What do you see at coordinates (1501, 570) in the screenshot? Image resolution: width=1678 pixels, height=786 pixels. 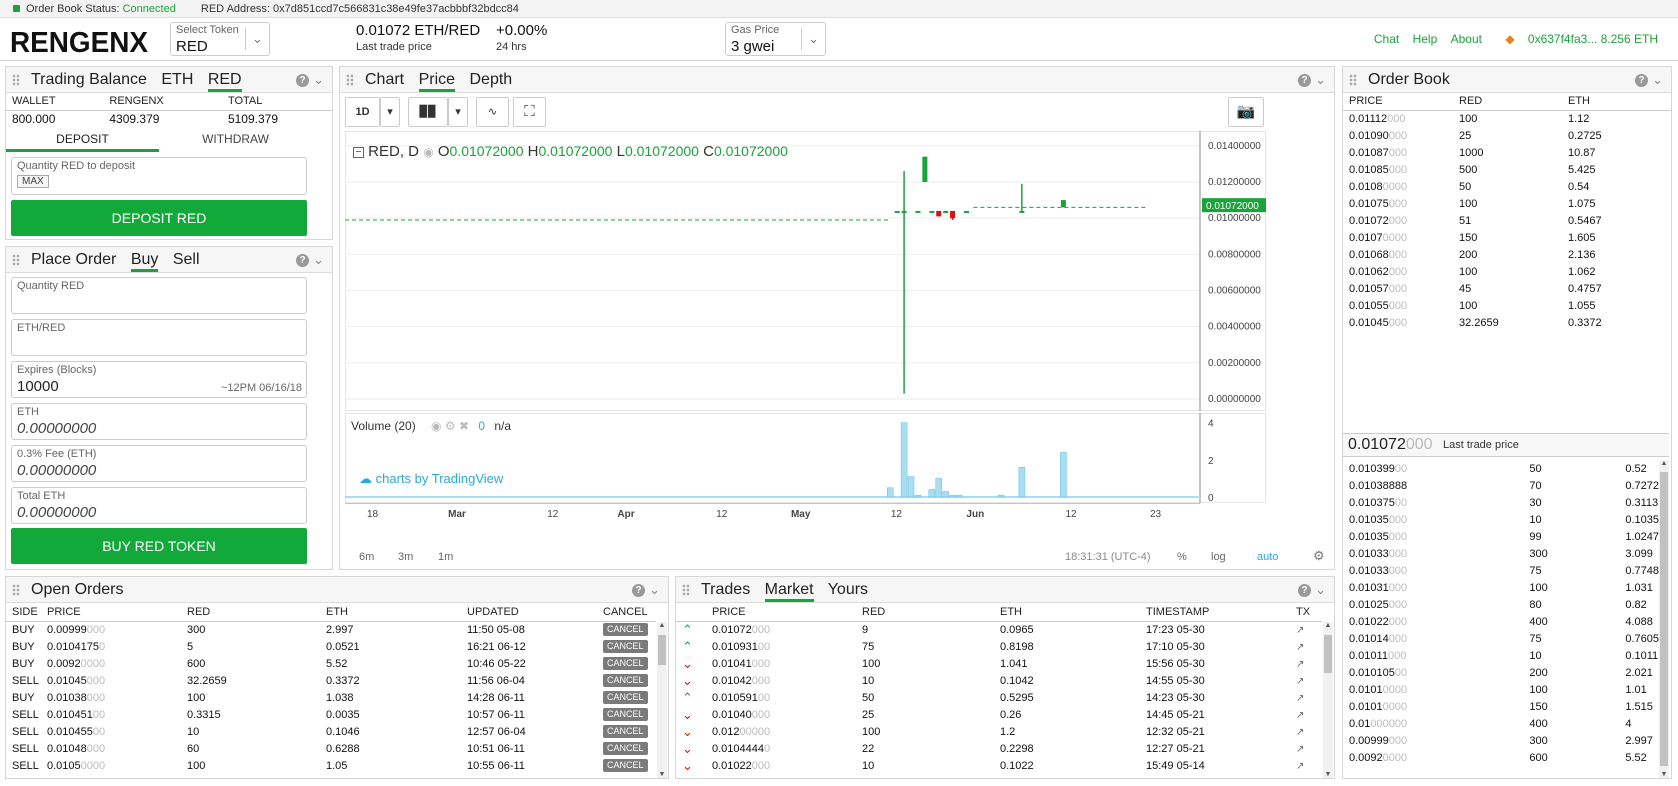 I see `bid-row: 0.01033000 75 0.7748` at bounding box center [1501, 570].